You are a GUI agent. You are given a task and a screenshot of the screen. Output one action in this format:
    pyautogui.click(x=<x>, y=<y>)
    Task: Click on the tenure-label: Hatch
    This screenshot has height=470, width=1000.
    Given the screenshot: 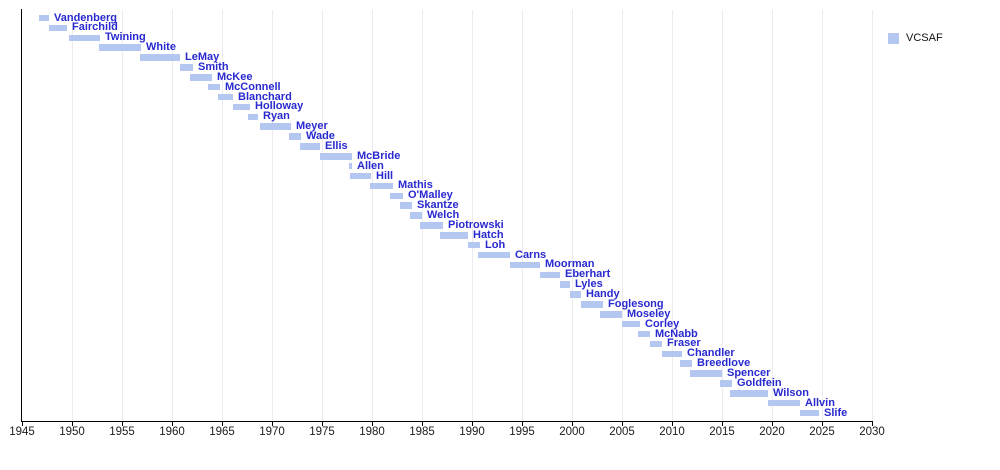 What is the action you would take?
    pyautogui.click(x=488, y=234)
    